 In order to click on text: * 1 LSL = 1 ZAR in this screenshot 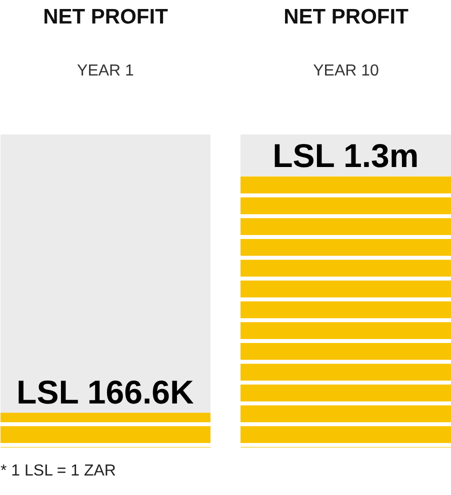, I will do `click(58, 471)`.